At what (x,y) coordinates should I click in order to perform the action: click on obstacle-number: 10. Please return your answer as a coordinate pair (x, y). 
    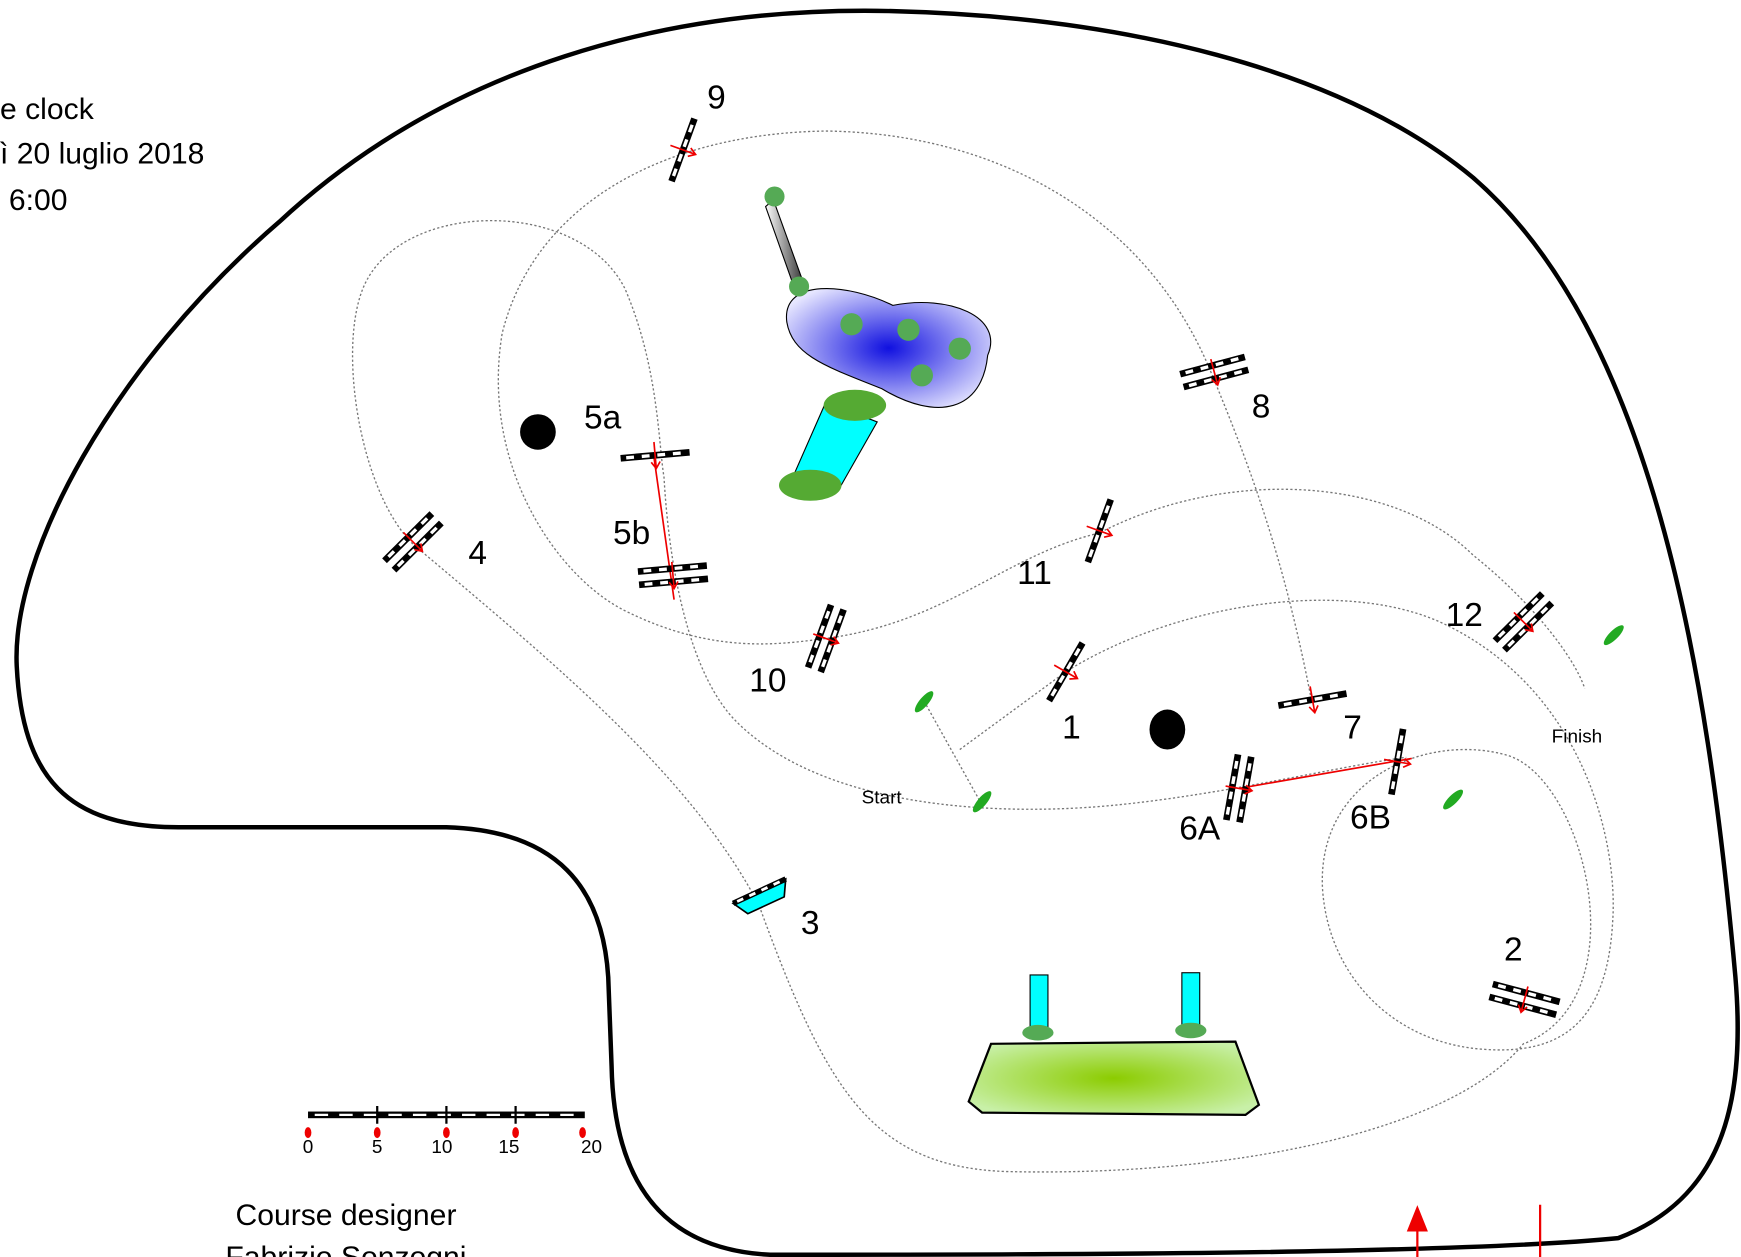
    Looking at the image, I should click on (767, 681).